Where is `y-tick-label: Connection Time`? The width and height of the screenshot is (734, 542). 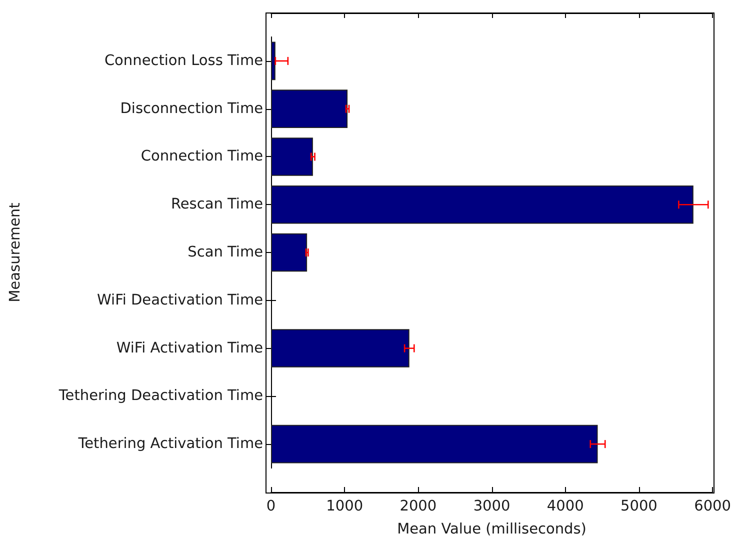
y-tick-label: Connection Time is located at coordinates (202, 156).